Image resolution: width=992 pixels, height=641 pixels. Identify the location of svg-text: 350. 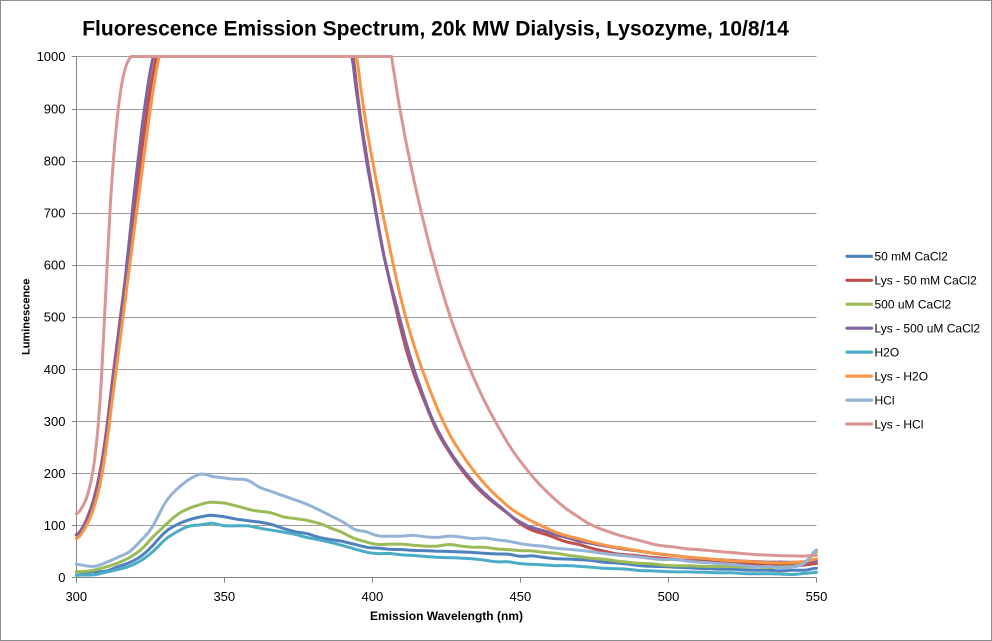
(224, 596).